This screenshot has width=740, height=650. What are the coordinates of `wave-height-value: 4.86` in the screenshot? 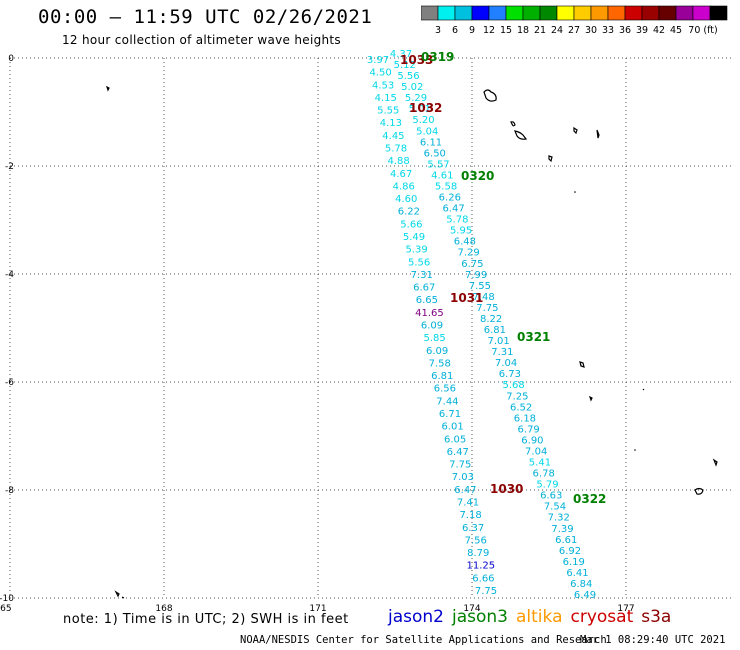 It's located at (404, 186).